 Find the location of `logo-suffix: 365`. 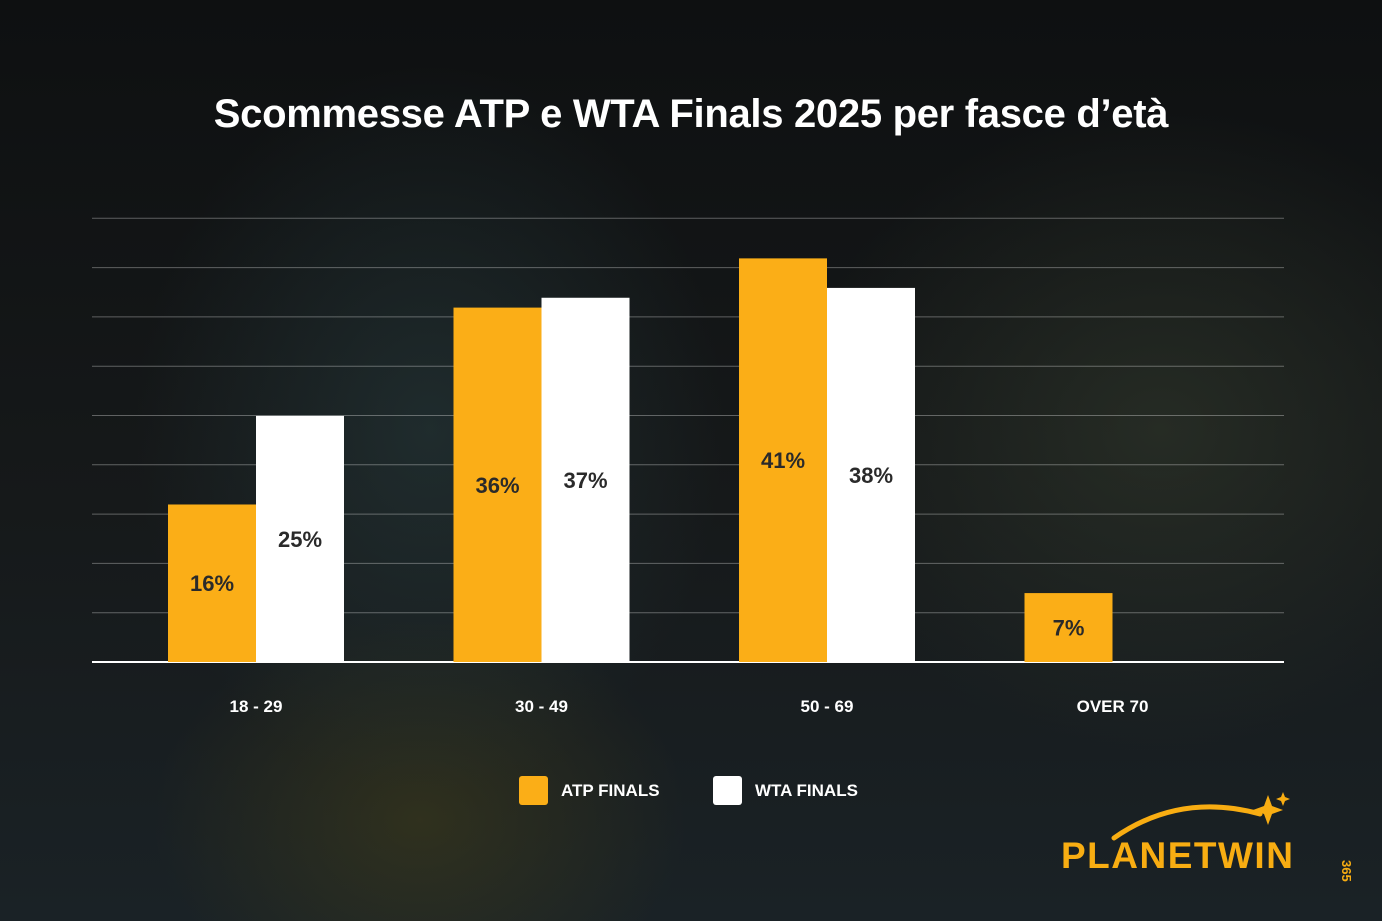

logo-suffix: 365 is located at coordinates (1346, 871).